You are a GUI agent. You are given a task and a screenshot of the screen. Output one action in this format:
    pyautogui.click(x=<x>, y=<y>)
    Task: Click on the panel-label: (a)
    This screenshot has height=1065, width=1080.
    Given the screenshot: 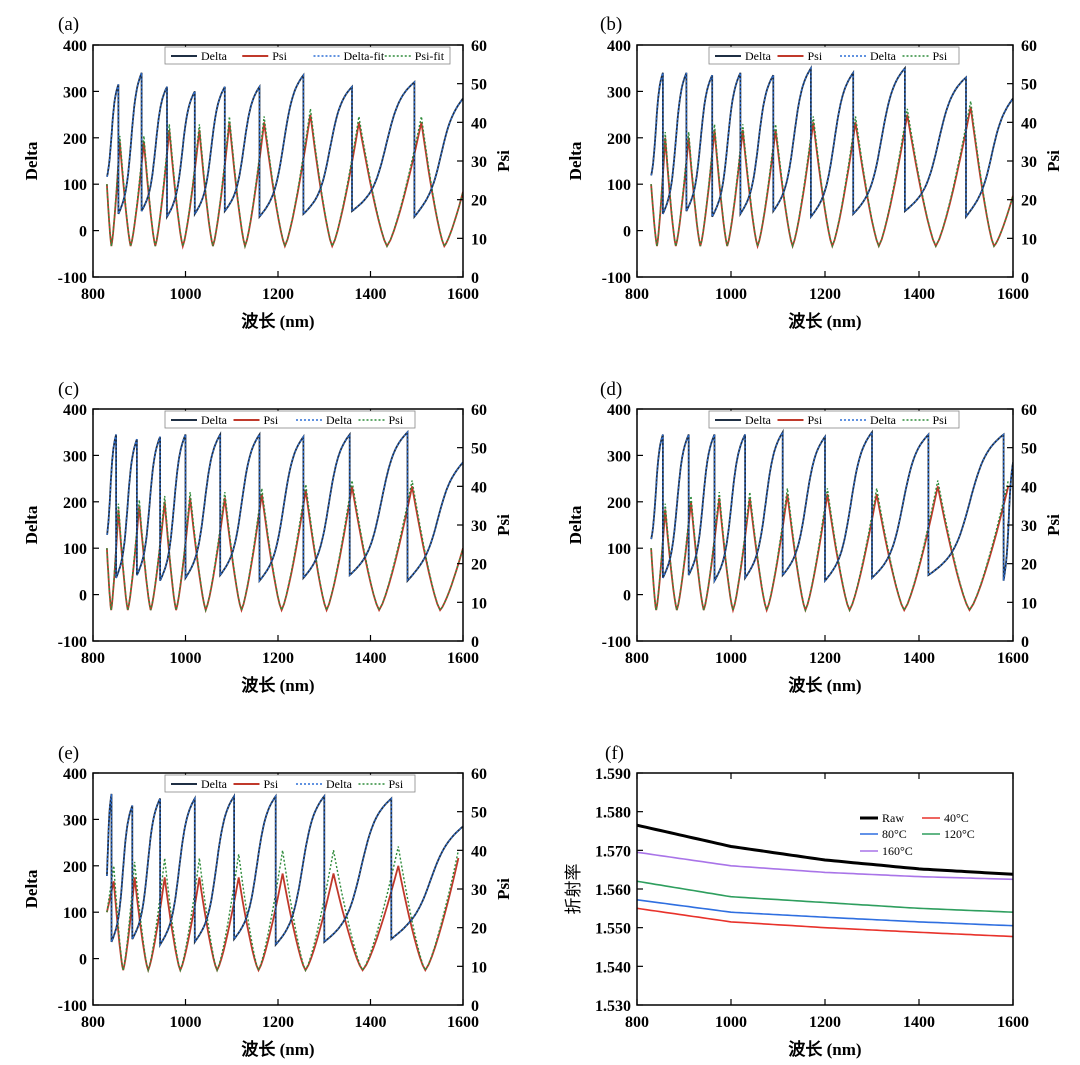 What is the action you would take?
    pyautogui.click(x=68, y=24)
    